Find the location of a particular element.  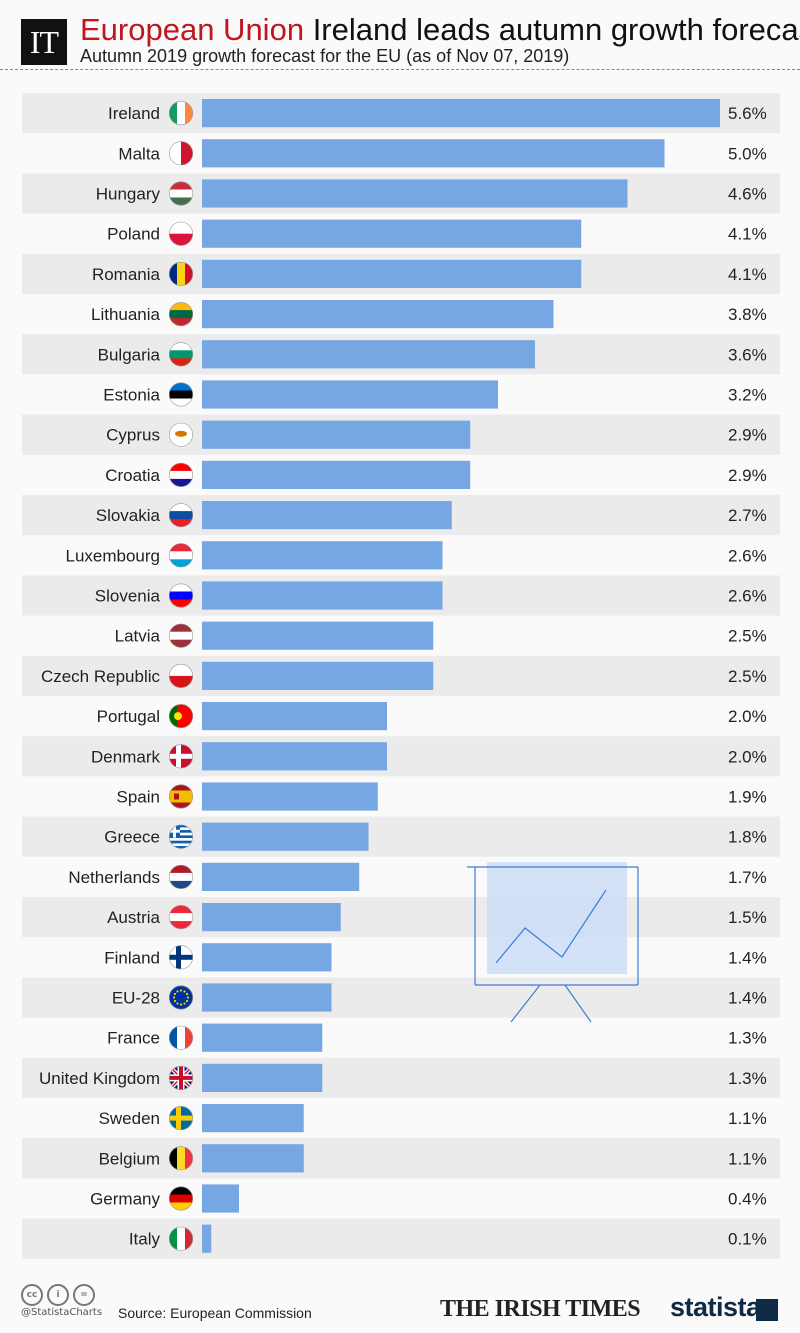

category-label: Netherlands is located at coordinates (114, 877).